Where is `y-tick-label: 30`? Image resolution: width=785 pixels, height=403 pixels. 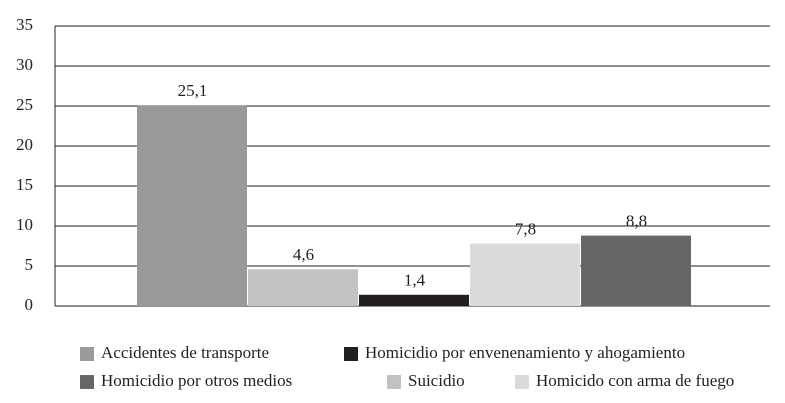
y-tick-label: 30 is located at coordinates (24, 64).